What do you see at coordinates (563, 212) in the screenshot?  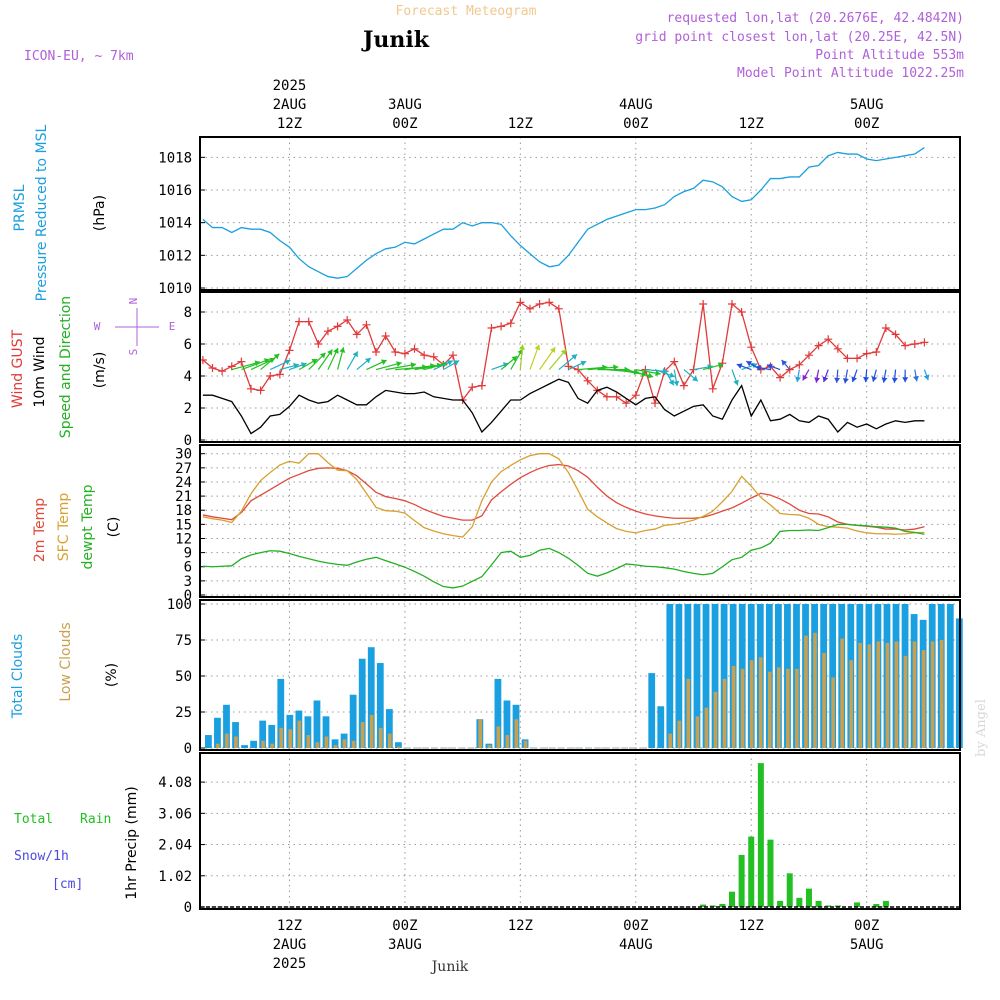 I see `series-line-prmsl` at bounding box center [563, 212].